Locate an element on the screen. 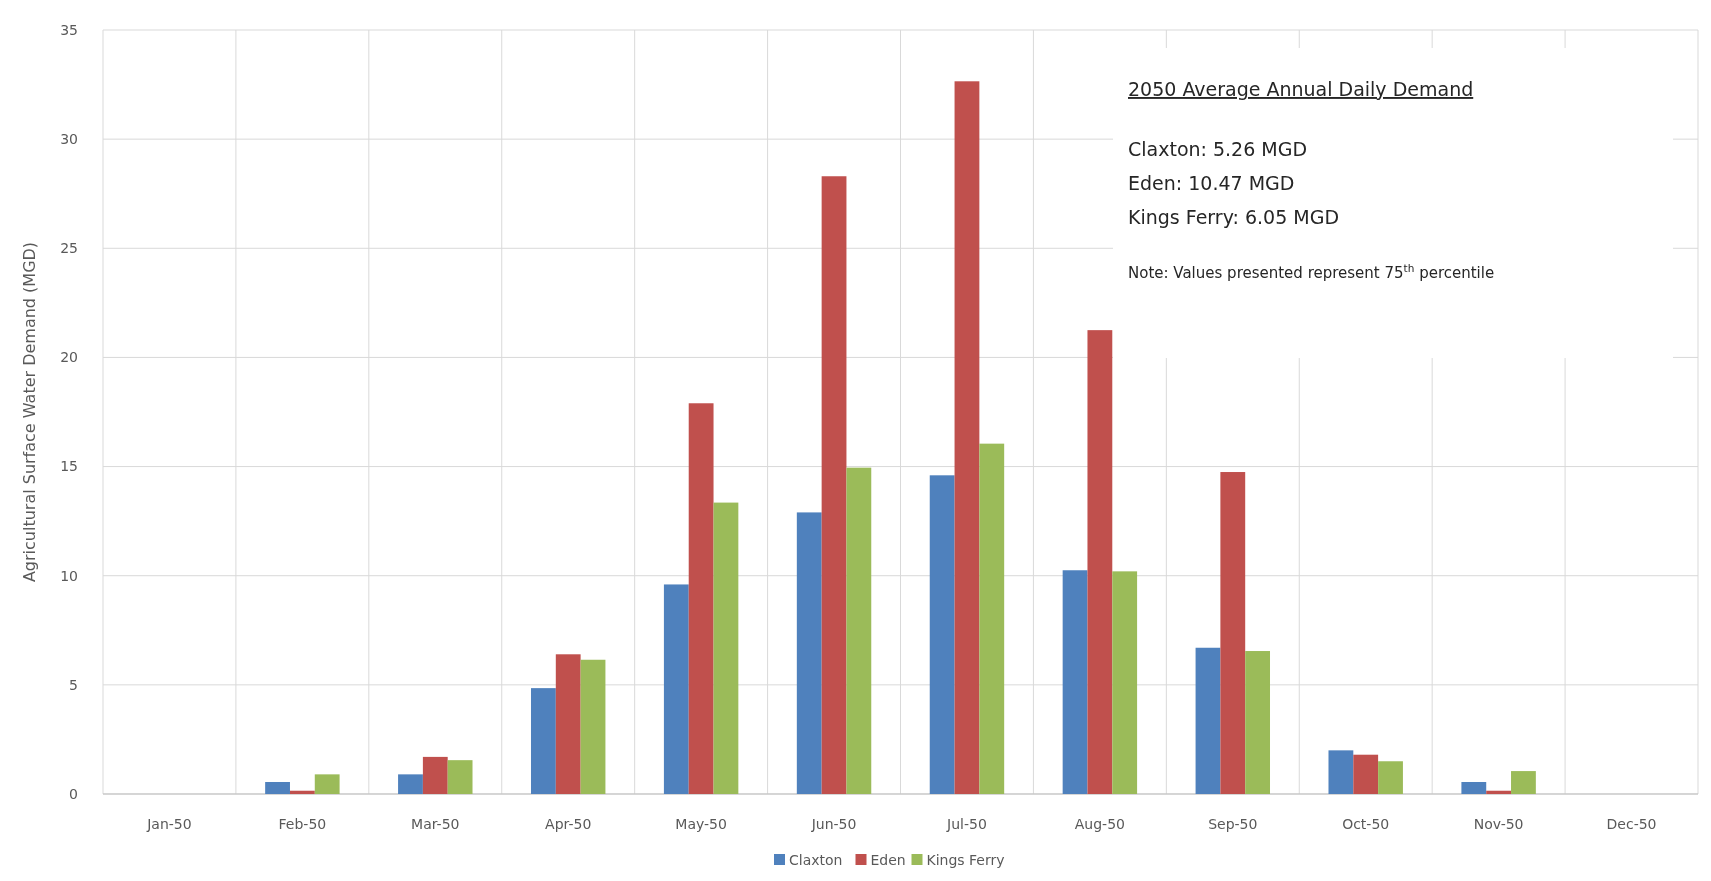 The width and height of the screenshot is (1711, 881). x-tick-label: Sep-50 is located at coordinates (1233, 824).